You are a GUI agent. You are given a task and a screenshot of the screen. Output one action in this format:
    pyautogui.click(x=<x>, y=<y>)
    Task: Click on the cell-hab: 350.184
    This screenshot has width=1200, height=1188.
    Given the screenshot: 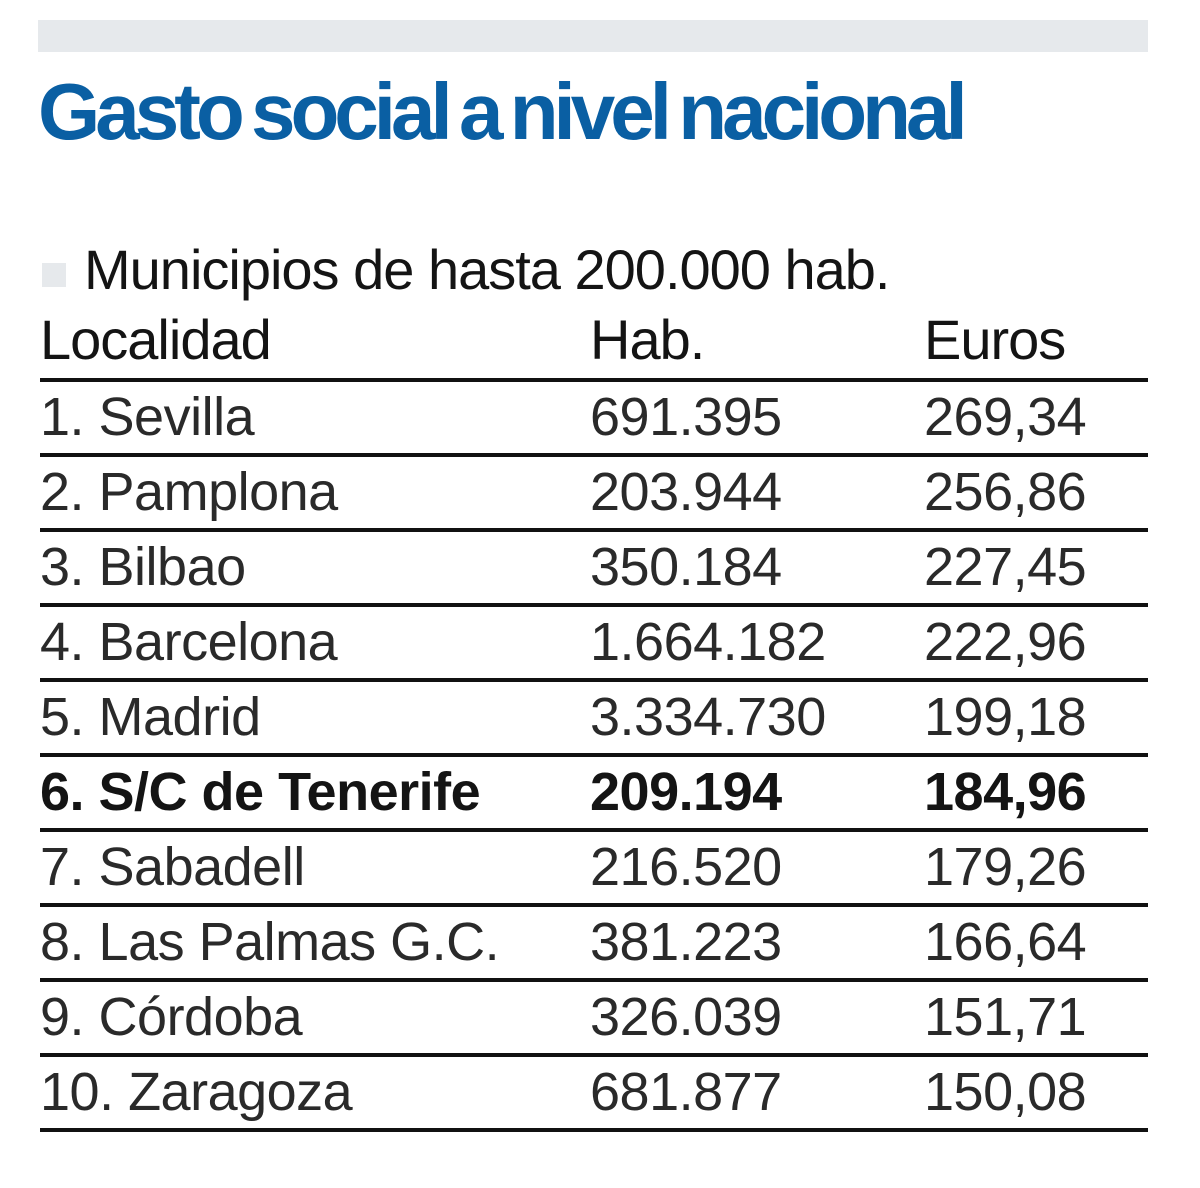 What is the action you would take?
    pyautogui.click(x=757, y=568)
    